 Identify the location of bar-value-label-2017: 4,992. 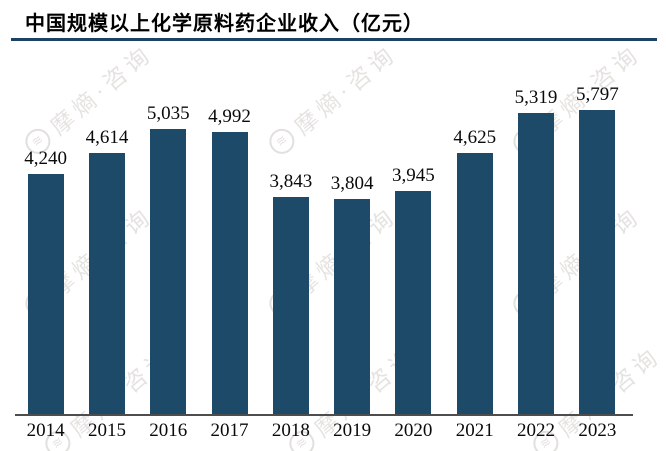
(229, 117).